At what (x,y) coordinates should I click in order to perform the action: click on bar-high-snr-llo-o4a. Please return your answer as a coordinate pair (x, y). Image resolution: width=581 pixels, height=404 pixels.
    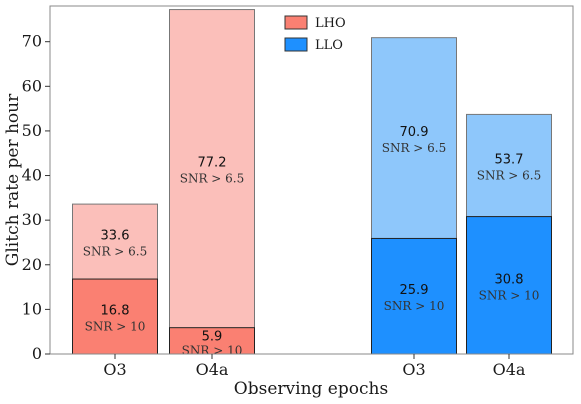
    Looking at the image, I should click on (509, 285).